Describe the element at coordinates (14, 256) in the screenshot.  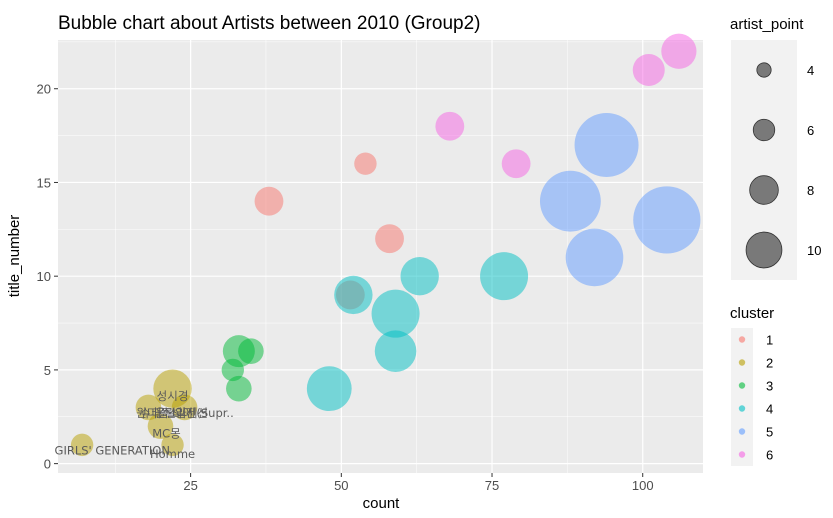
I see `y-axis-label: title_number` at that location.